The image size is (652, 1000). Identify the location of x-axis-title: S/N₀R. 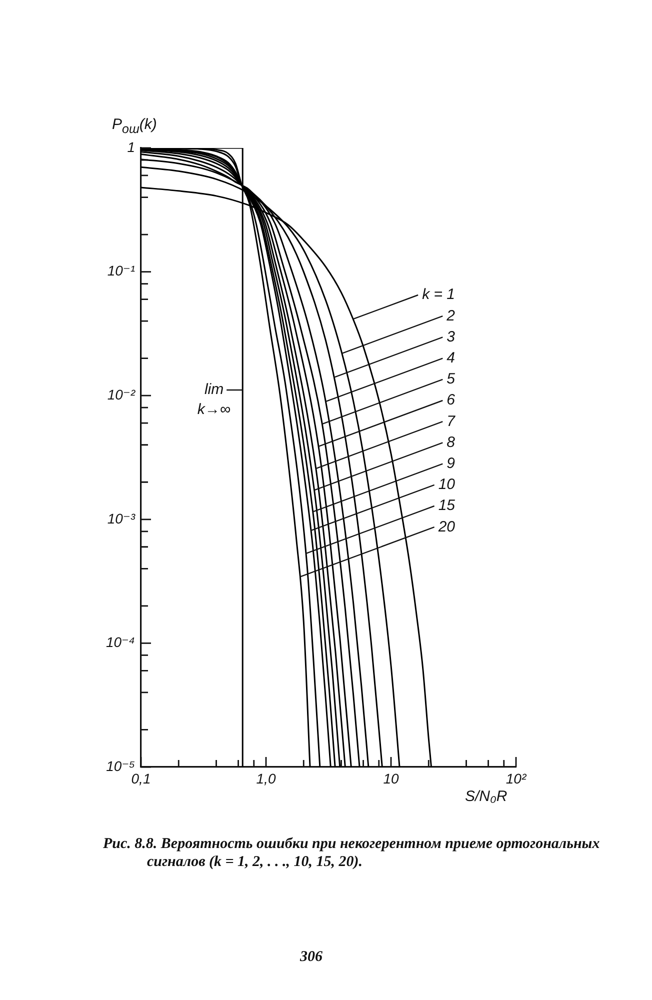
(486, 796).